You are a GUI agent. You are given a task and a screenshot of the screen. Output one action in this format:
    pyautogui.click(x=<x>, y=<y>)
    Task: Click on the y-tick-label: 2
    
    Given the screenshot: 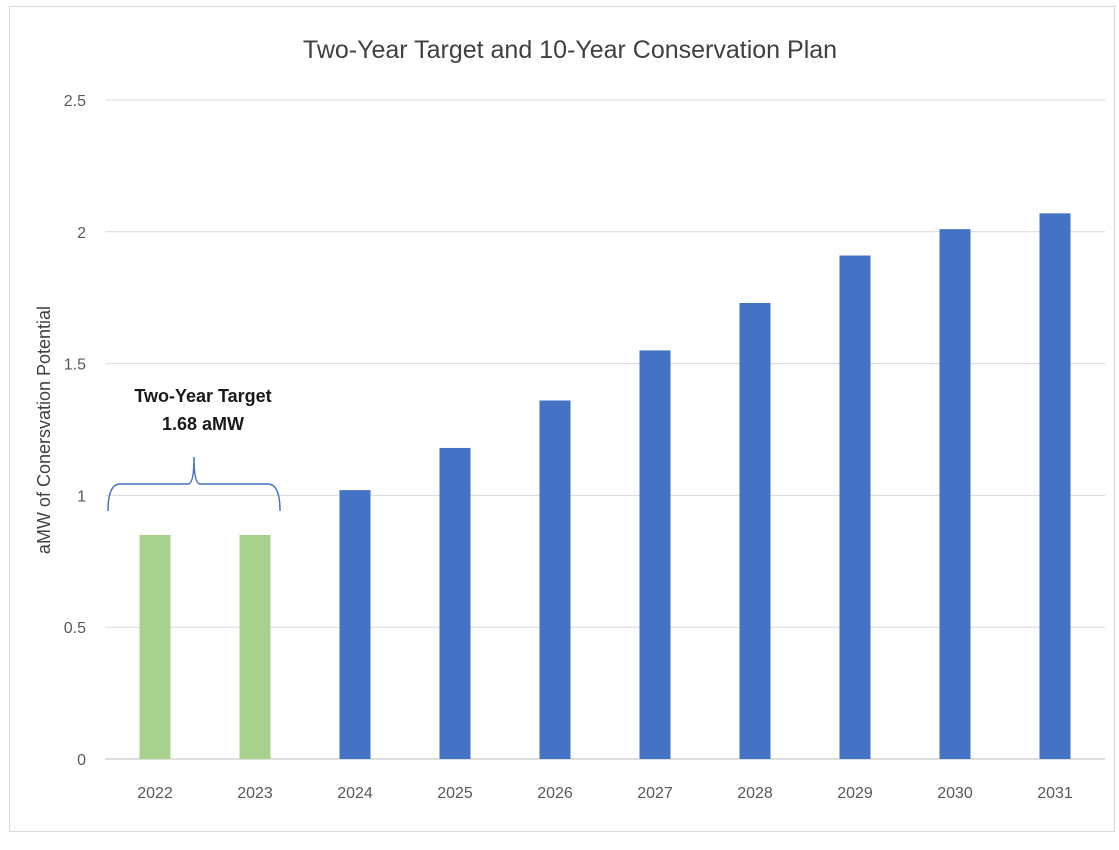 What is the action you would take?
    pyautogui.click(x=81, y=233)
    